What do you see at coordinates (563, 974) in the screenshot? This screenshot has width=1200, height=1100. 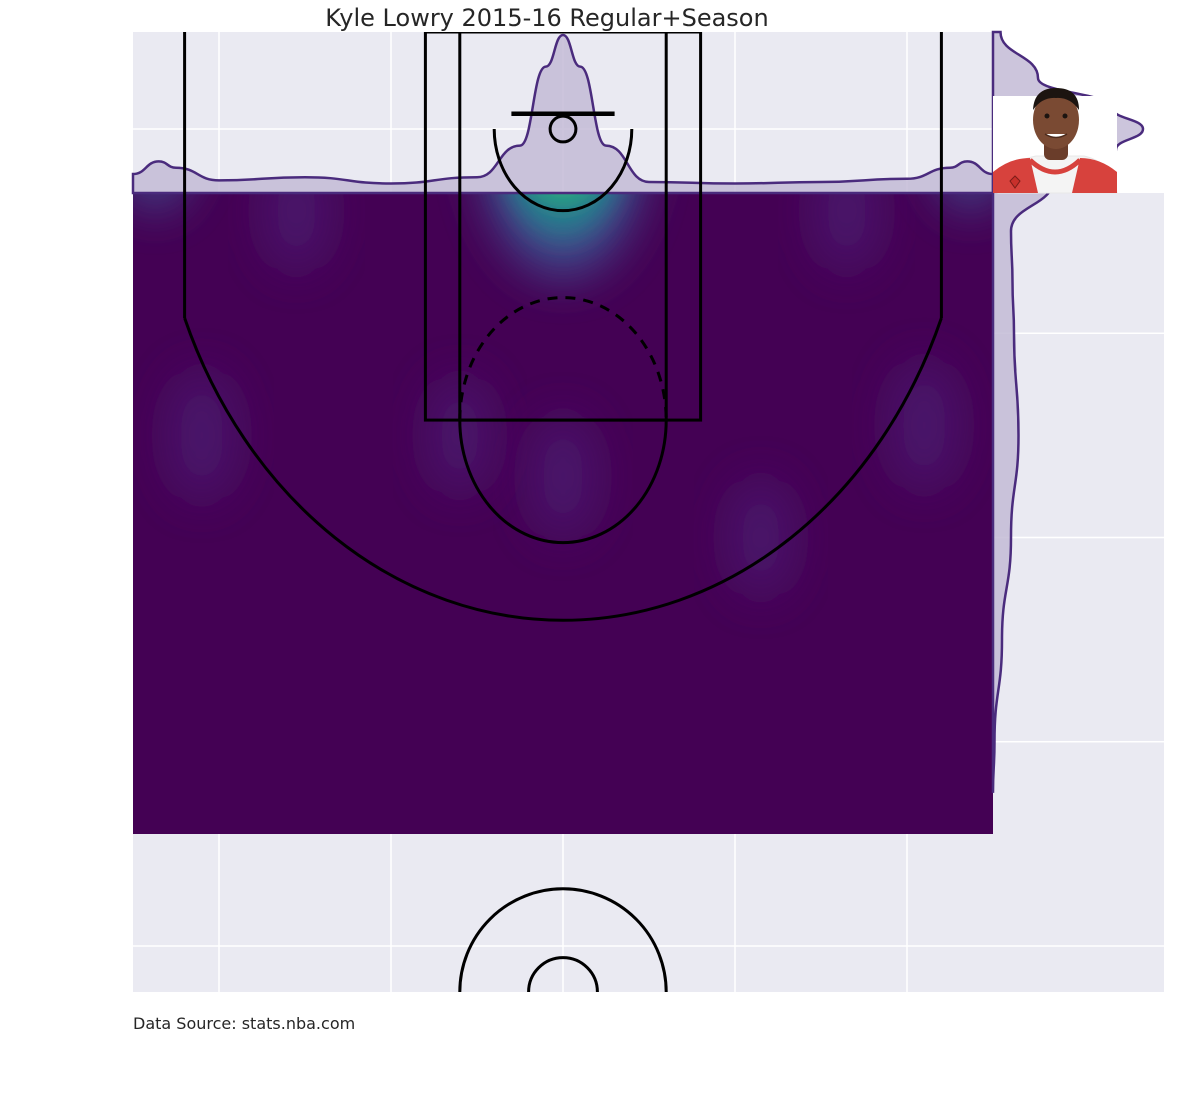 I see `center-inner-circle` at bounding box center [563, 974].